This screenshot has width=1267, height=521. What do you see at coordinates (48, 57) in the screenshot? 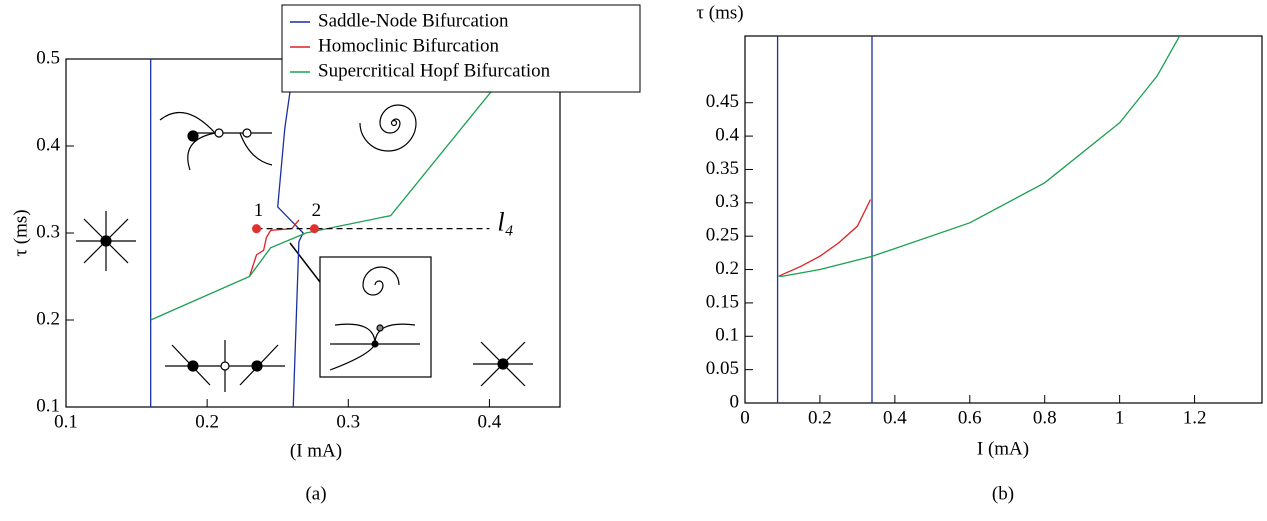
I see `y-tick-label: 0.5` at bounding box center [48, 57].